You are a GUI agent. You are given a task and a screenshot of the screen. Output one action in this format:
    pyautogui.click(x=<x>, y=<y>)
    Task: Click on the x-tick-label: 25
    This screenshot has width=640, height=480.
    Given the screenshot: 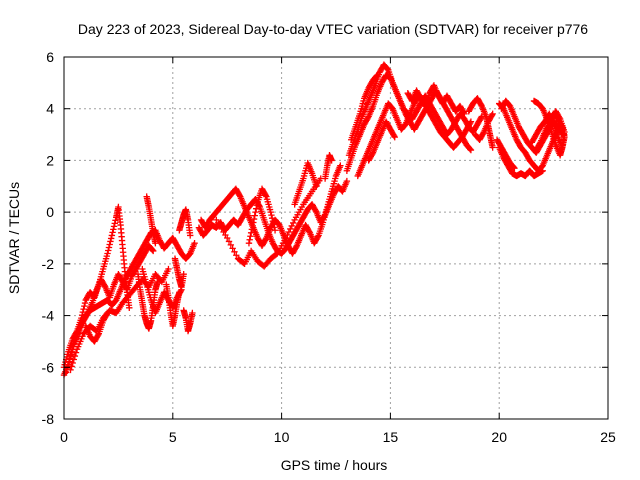 What is the action you would take?
    pyautogui.click(x=608, y=437)
    